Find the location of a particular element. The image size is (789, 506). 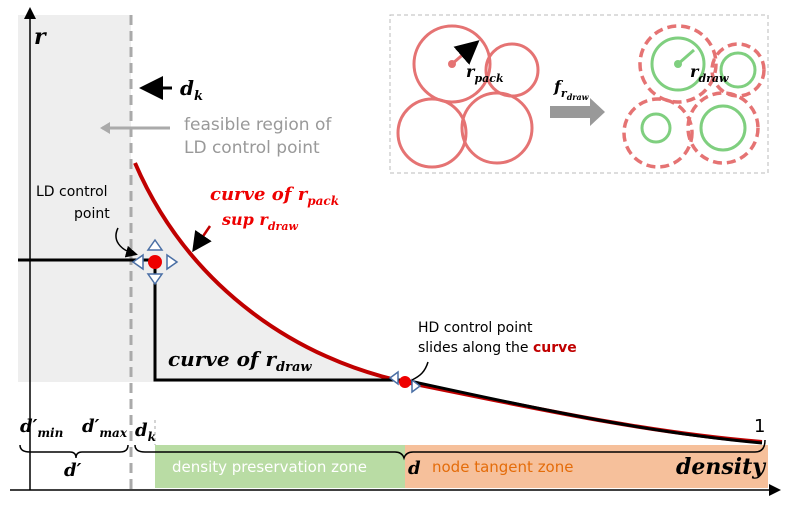

hd-pointer is located at coordinates (420, 371).